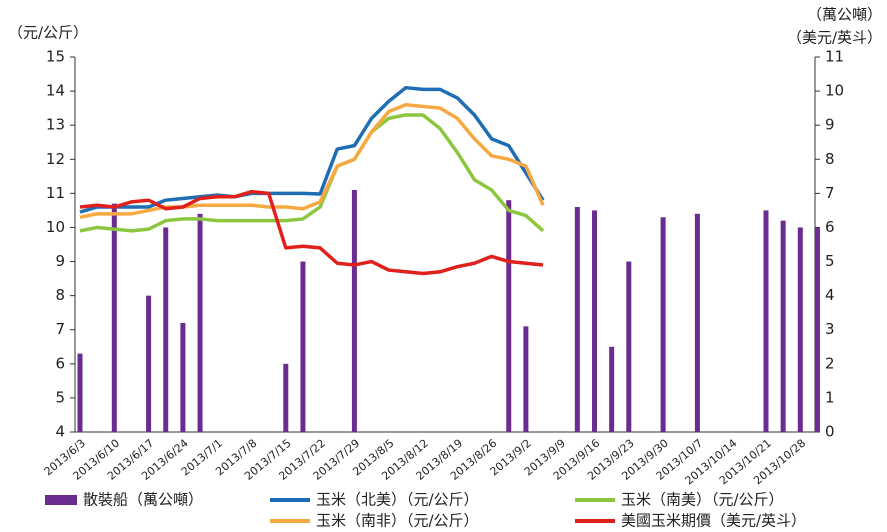 The image size is (887, 532). I want to click on y2-tick-label: 0, so click(830, 432).